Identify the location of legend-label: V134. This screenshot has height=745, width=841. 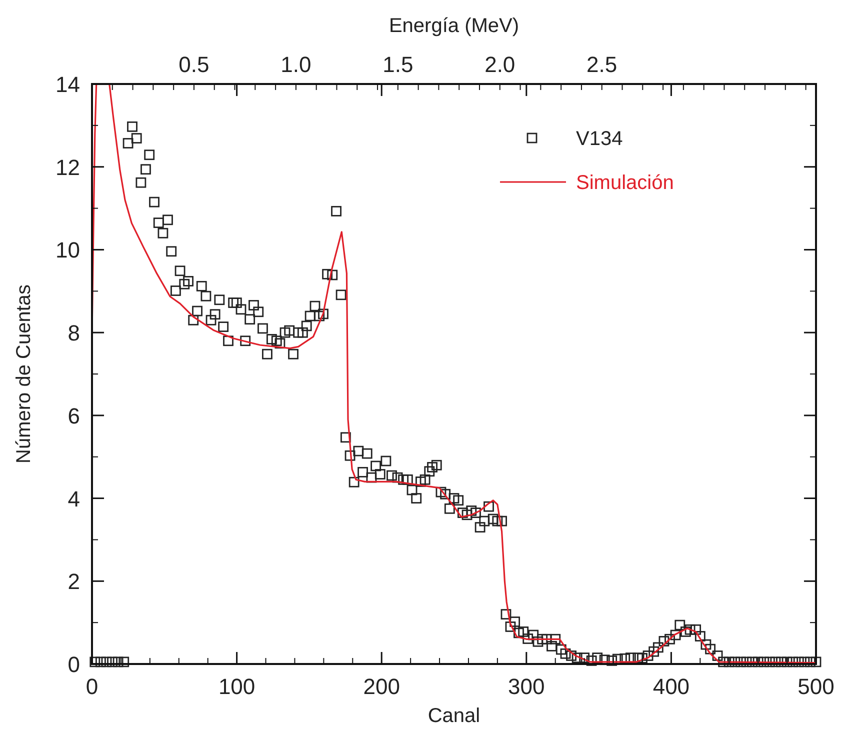
(599, 139).